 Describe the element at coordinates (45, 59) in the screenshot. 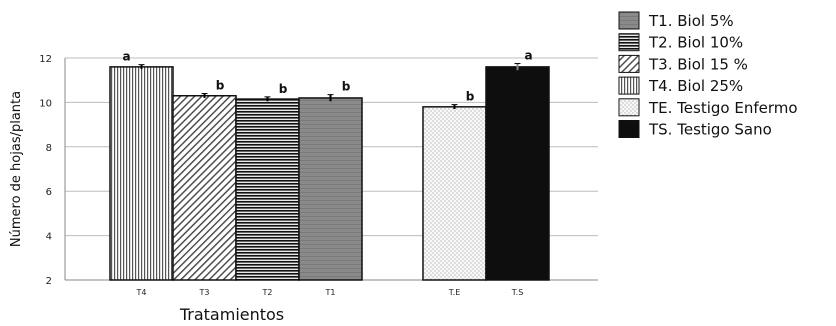

I see `y-tick-label: 12` at that location.